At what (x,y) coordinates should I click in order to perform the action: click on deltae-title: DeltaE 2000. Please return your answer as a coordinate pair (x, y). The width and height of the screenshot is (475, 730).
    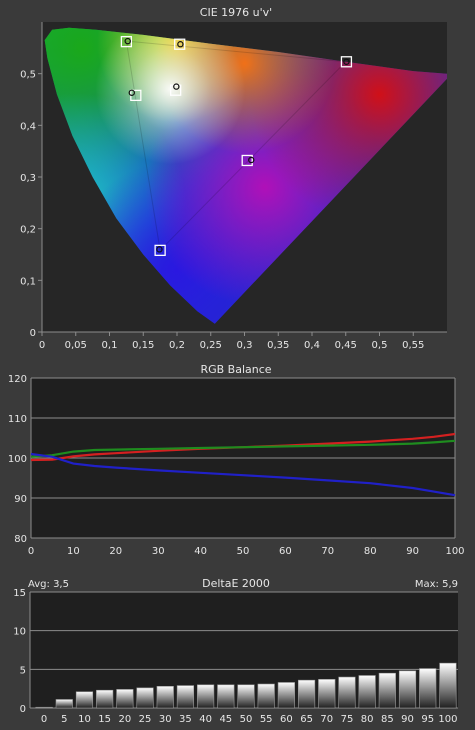
    Looking at the image, I should click on (236, 584).